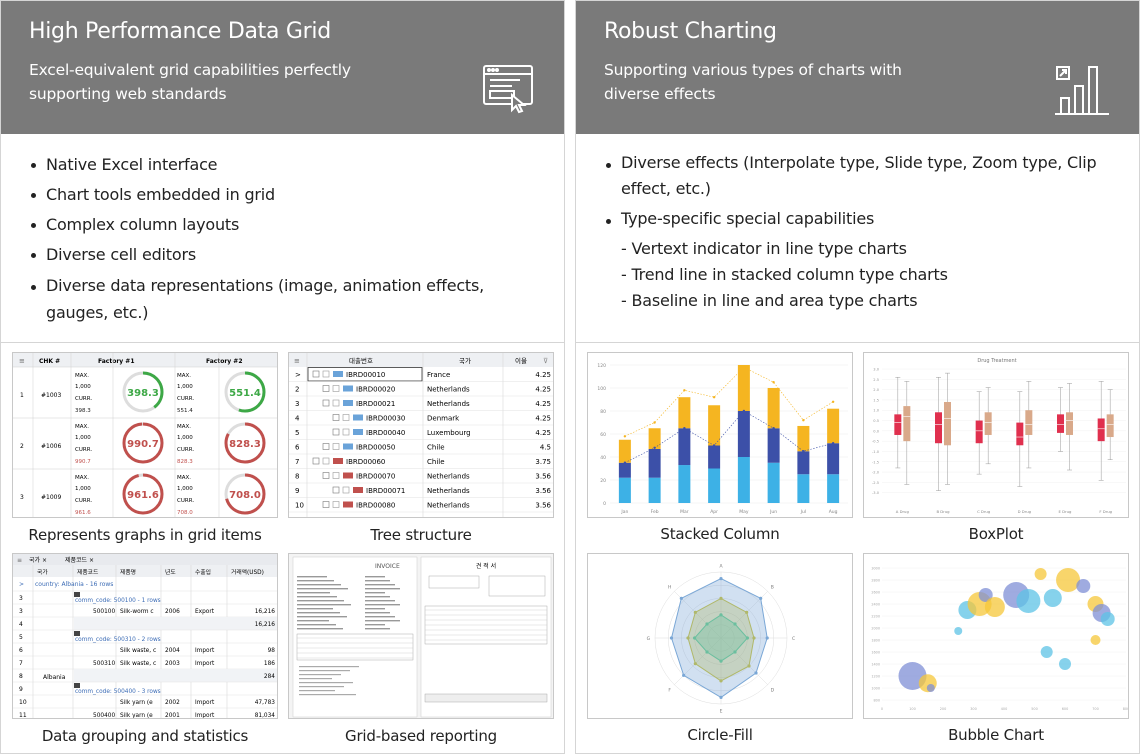  I want to click on y-tick: 2600, so click(875, 593).